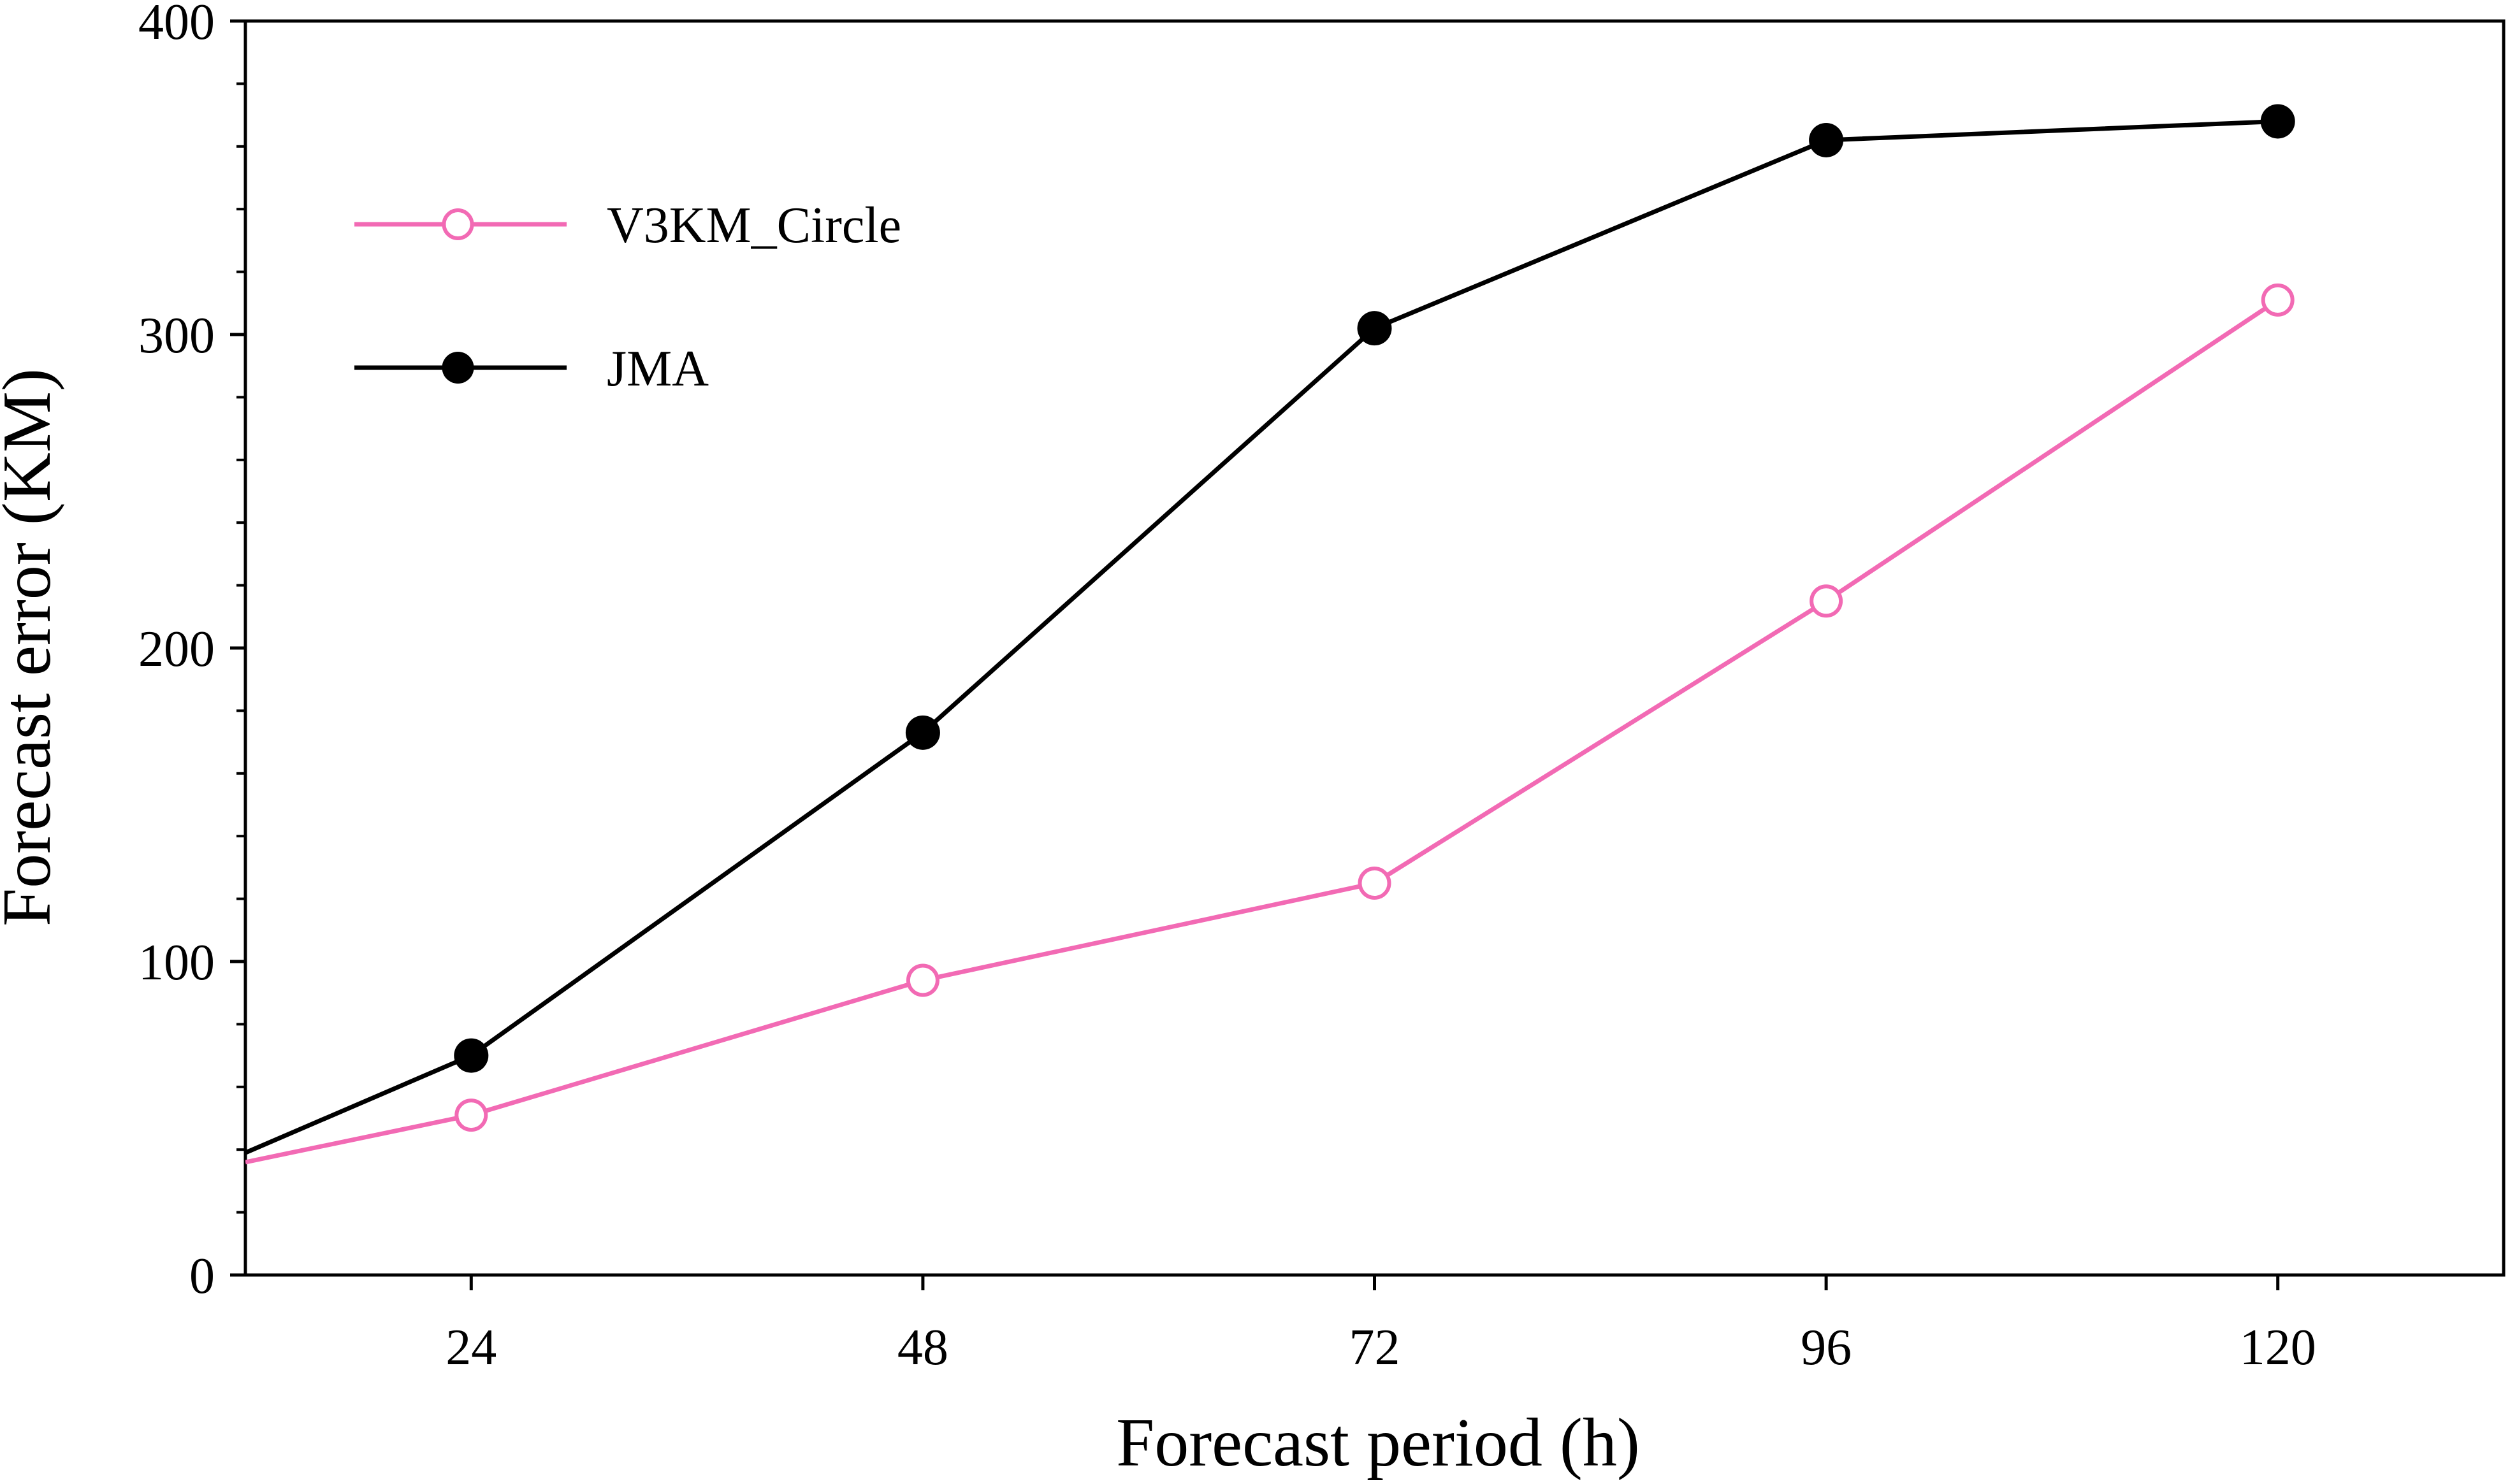 This screenshot has height=1484, width=2510. I want to click on legend-item: V3KM_Circle, so click(627, 226).